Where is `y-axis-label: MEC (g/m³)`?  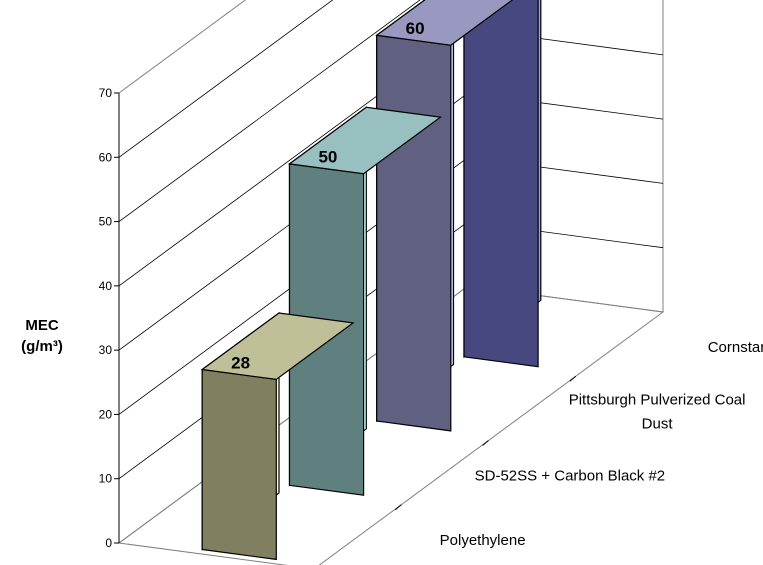 y-axis-label: MEC (g/m³) is located at coordinates (42, 336).